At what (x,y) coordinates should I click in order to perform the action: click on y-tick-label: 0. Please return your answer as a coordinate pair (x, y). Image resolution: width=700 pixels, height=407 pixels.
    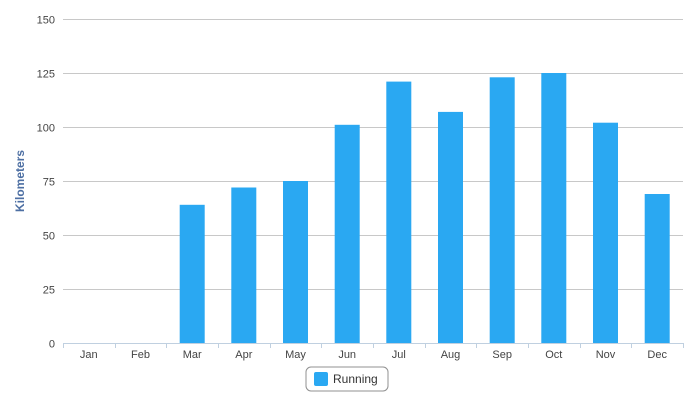
    Looking at the image, I should click on (52, 345).